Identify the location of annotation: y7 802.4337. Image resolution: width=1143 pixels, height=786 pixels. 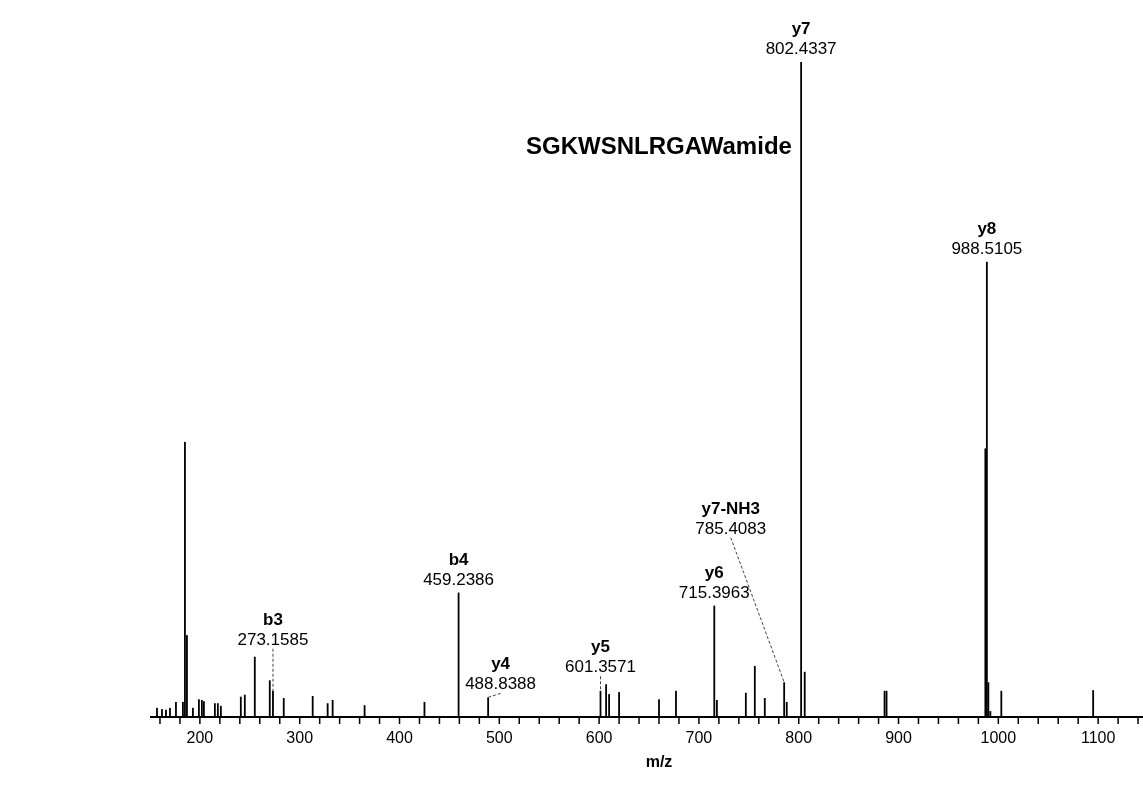
(801, 38).